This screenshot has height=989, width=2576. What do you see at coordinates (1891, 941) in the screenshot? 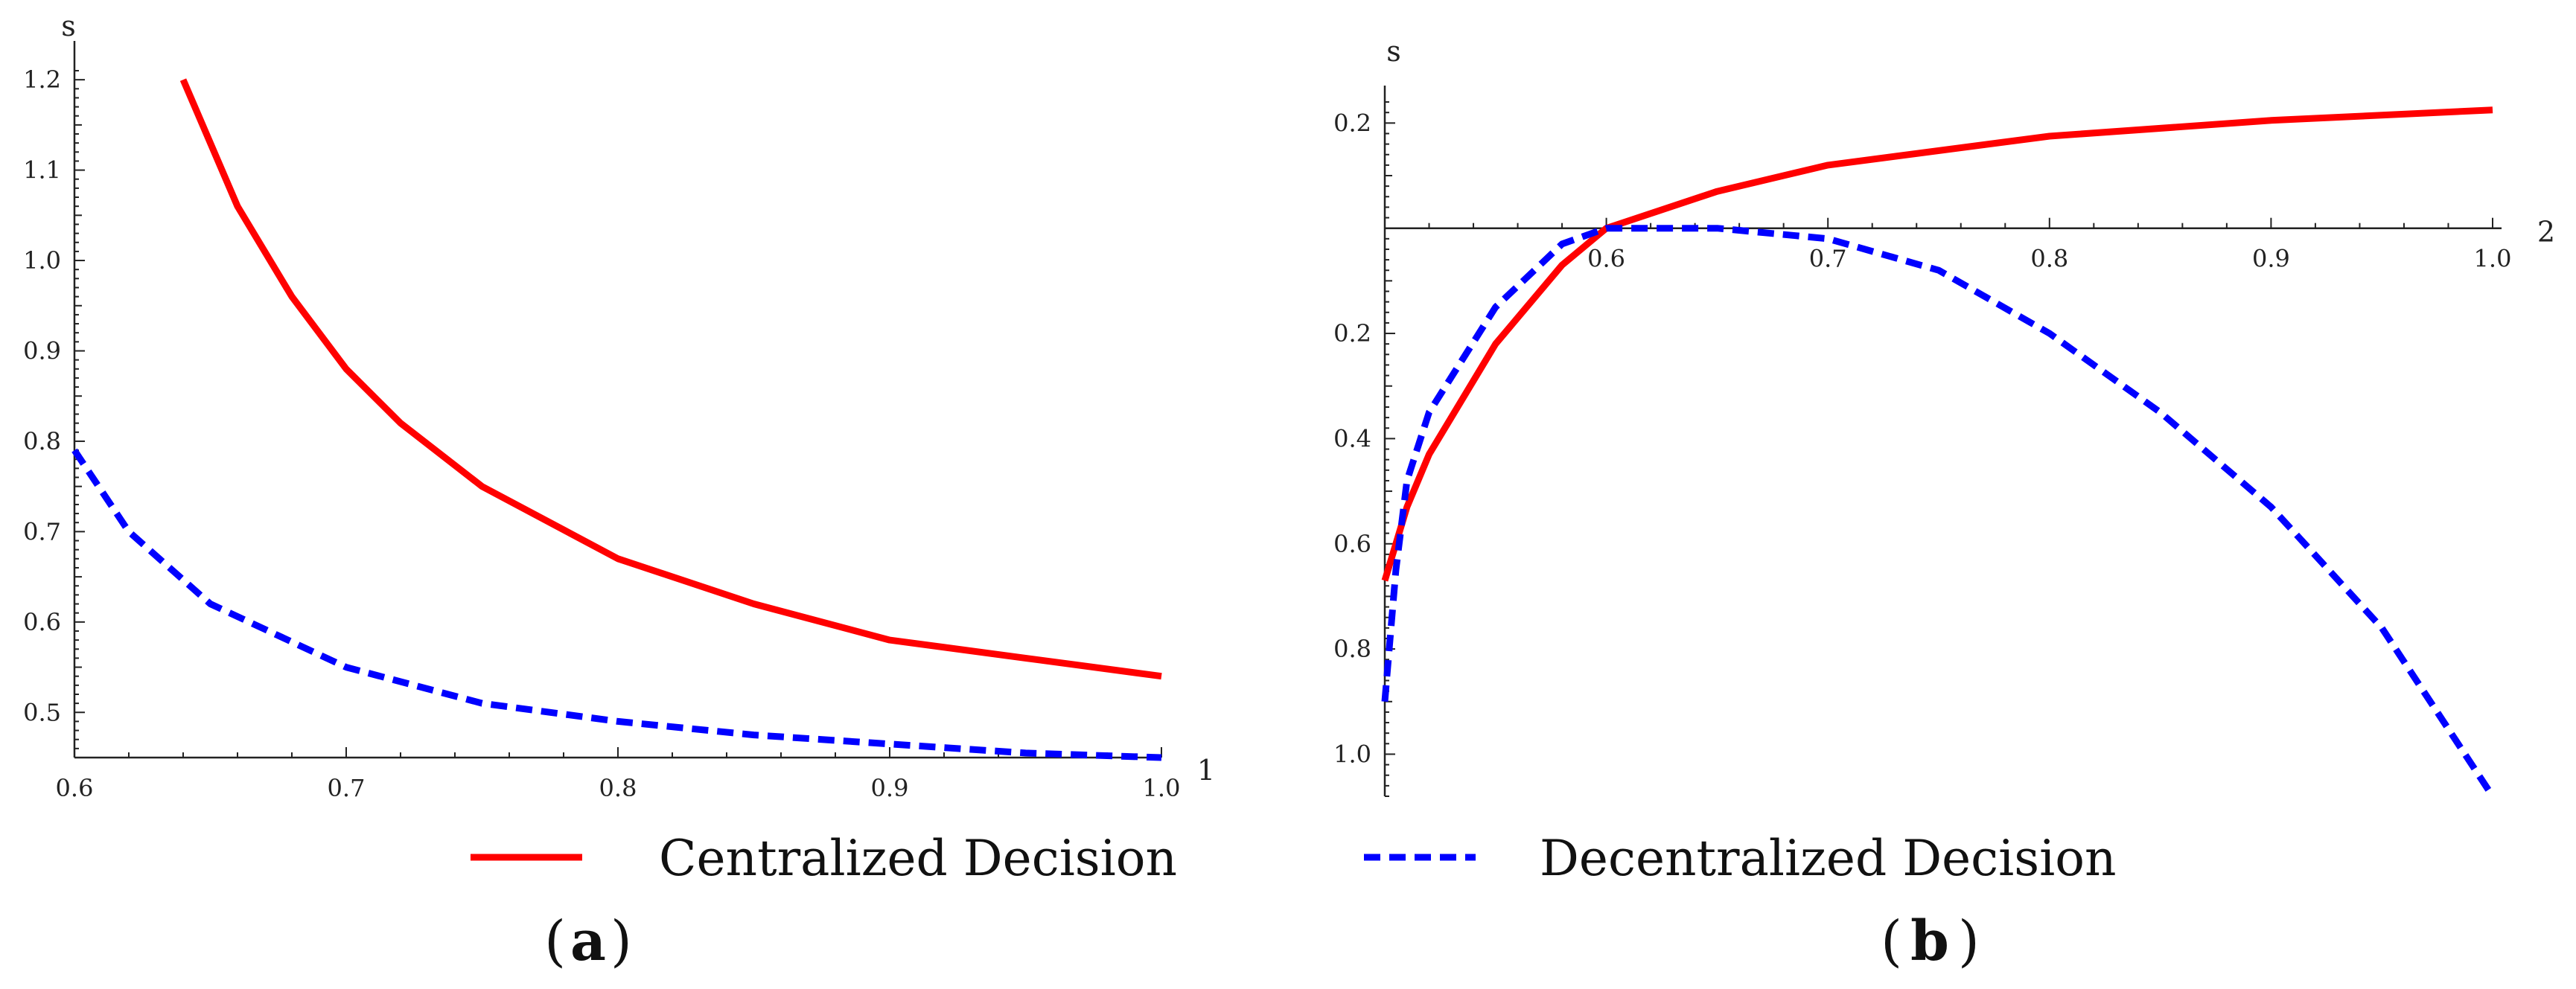
I see `panel-label-paren-open-b: (` at bounding box center [1891, 941].